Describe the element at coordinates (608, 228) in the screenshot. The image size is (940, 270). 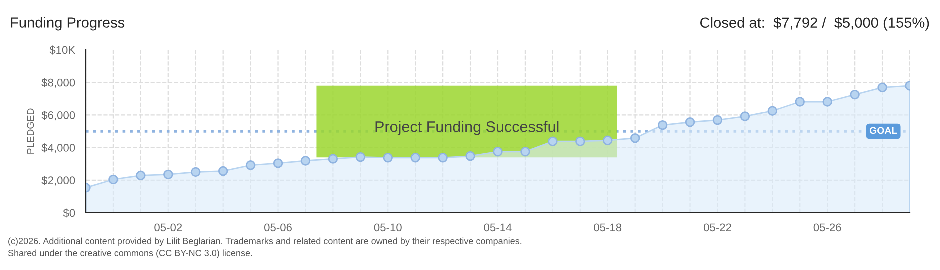
I see `x-tick-label: 05-18` at that location.